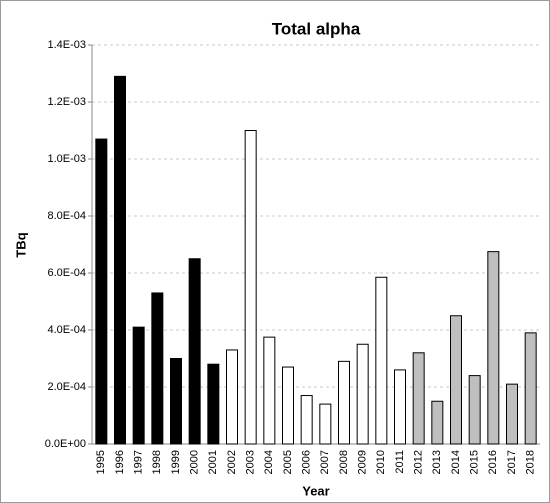 The image size is (550, 503). Describe the element at coordinates (157, 462) in the screenshot. I see `x-tick-label: 1998` at that location.